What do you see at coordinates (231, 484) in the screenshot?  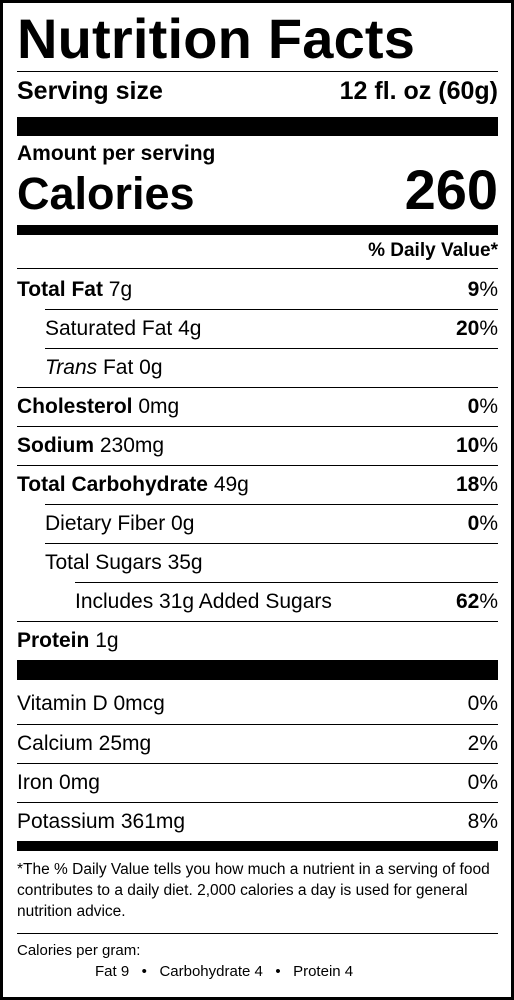 I see `nutrient-amount: 49g` at bounding box center [231, 484].